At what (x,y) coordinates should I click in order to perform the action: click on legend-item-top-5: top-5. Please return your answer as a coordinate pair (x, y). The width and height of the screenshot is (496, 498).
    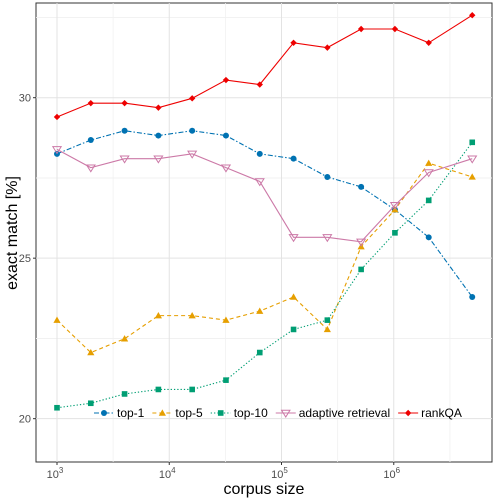
    Looking at the image, I should click on (177, 413).